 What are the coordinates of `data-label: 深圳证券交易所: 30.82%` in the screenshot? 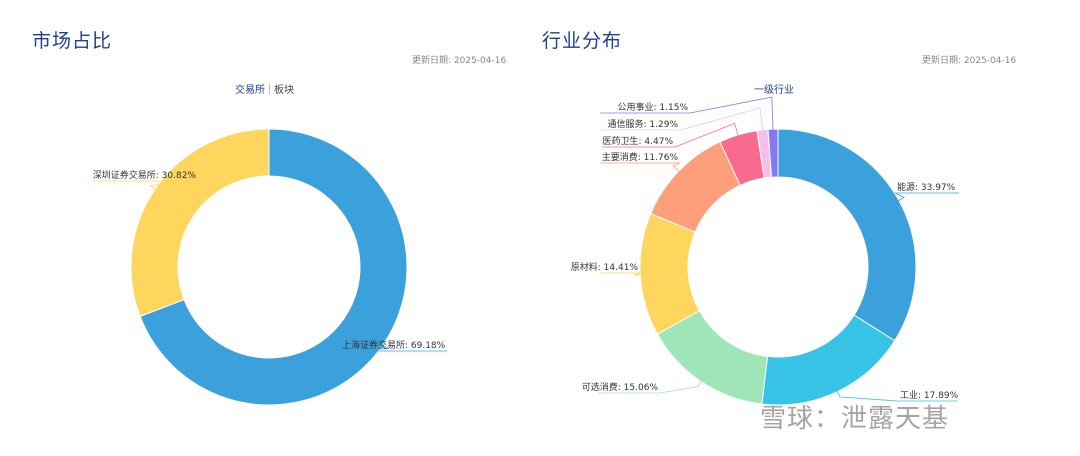 It's located at (145, 175).